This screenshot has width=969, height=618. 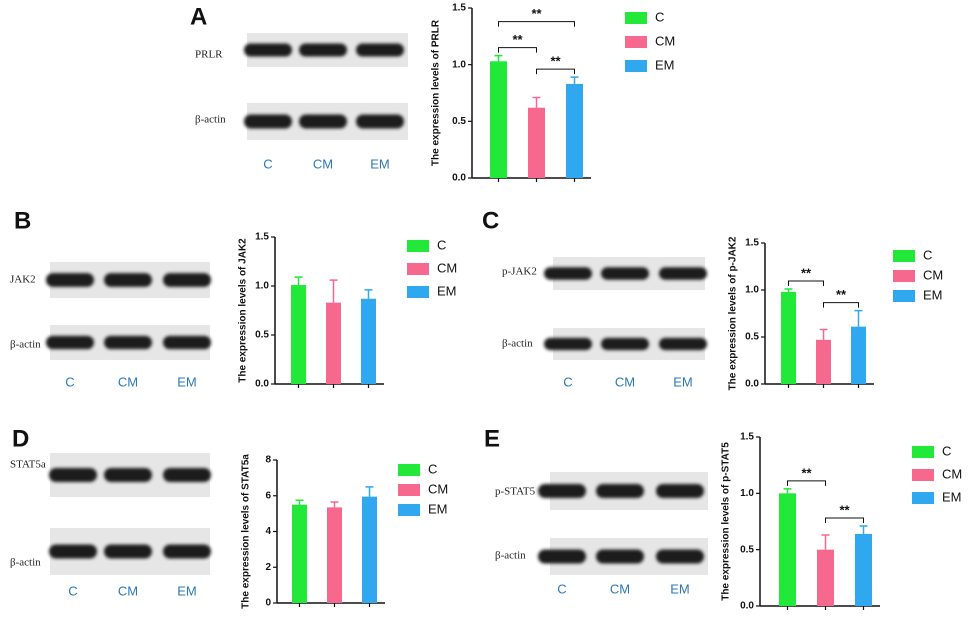 I want to click on lane-label: CM, so click(x=625, y=381).